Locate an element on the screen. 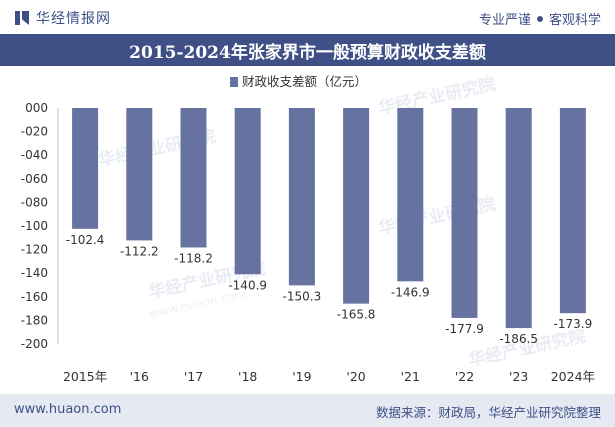  data-label: -112.2 is located at coordinates (139, 251).